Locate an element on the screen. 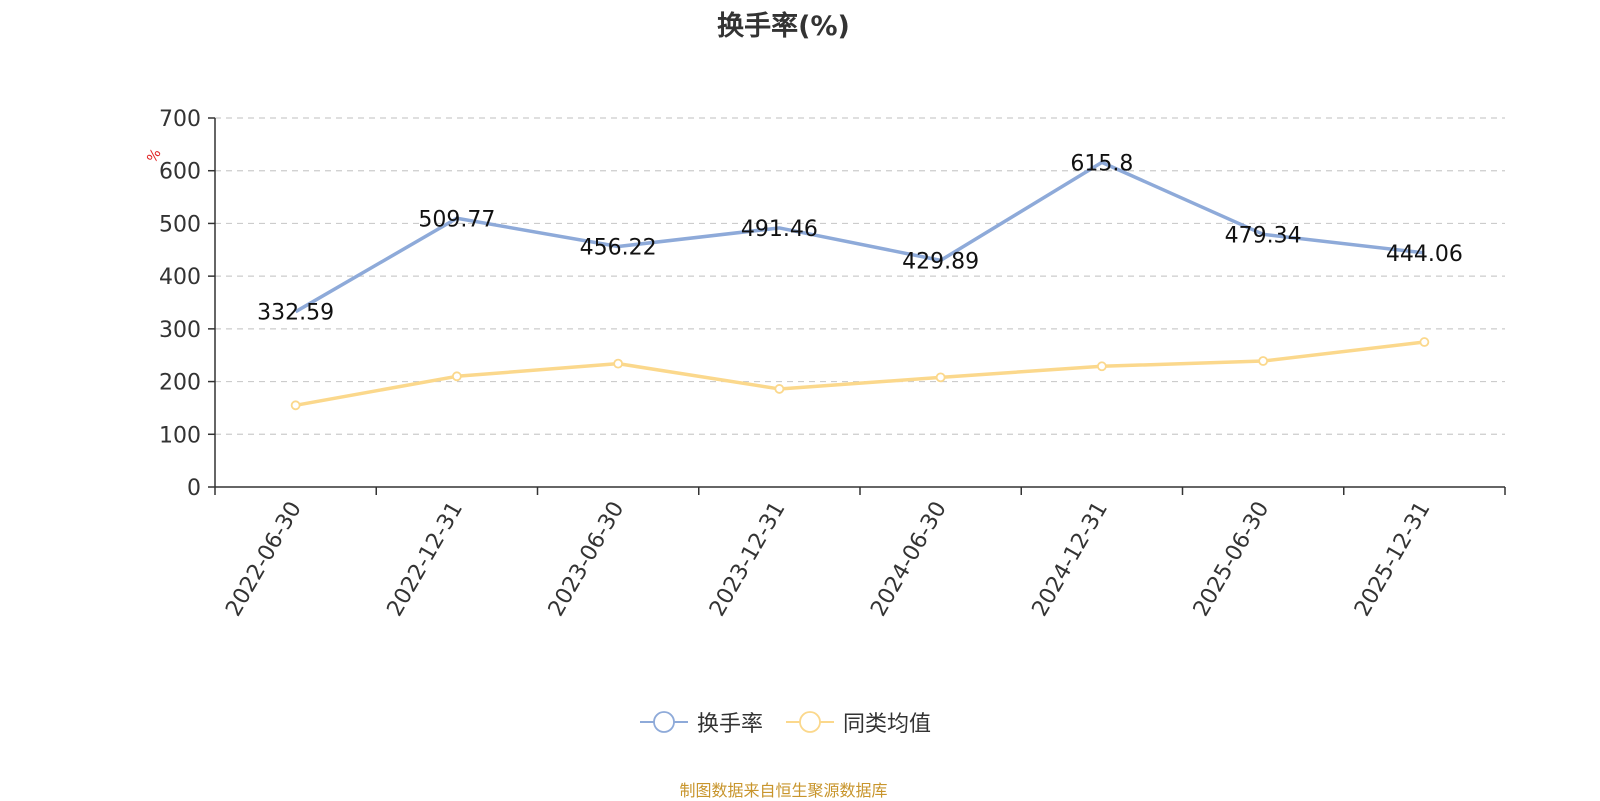  legend-item: 换手率 is located at coordinates (701, 722).